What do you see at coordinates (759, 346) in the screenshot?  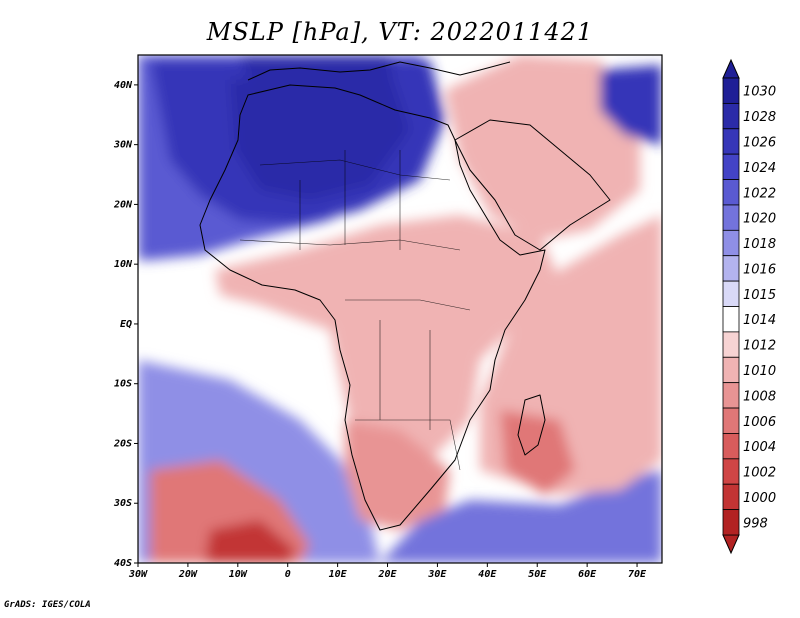 I see `colorbar-label: 1012` at bounding box center [759, 346].